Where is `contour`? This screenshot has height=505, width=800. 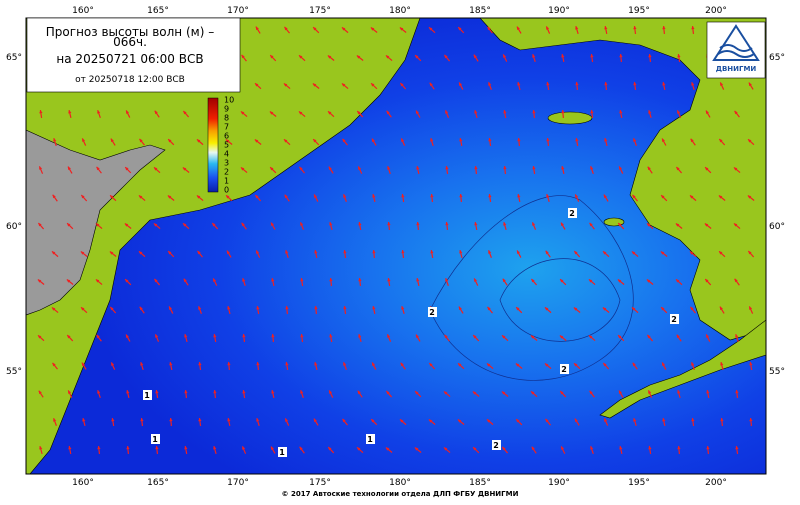
contour is located at coordinates (560, 300).